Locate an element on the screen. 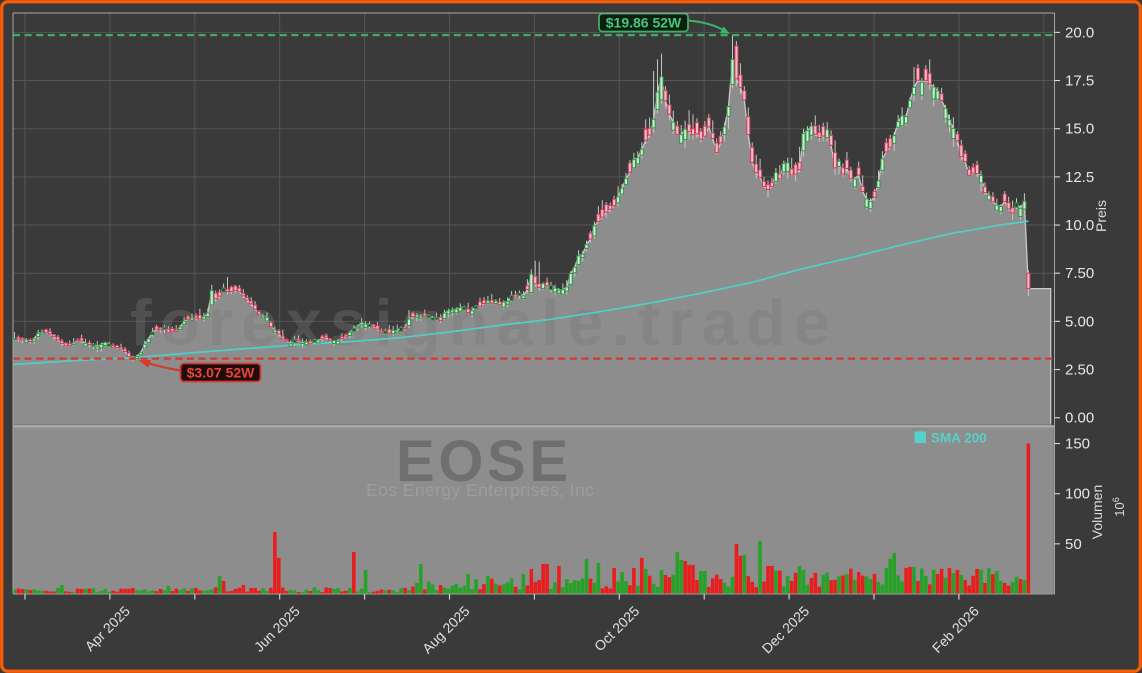 This screenshot has width=1142, height=673. svg-text: $3.07 52W is located at coordinates (221, 373).